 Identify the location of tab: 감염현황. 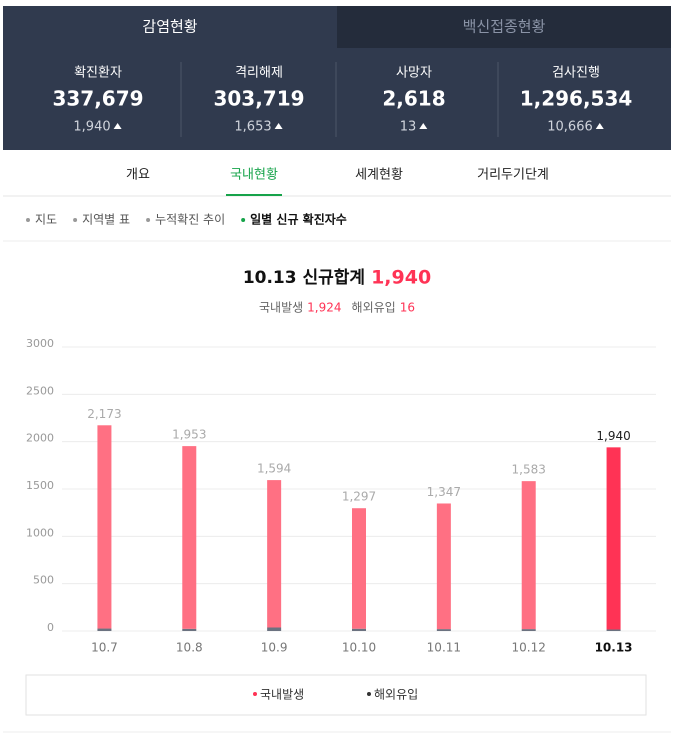
(169, 27).